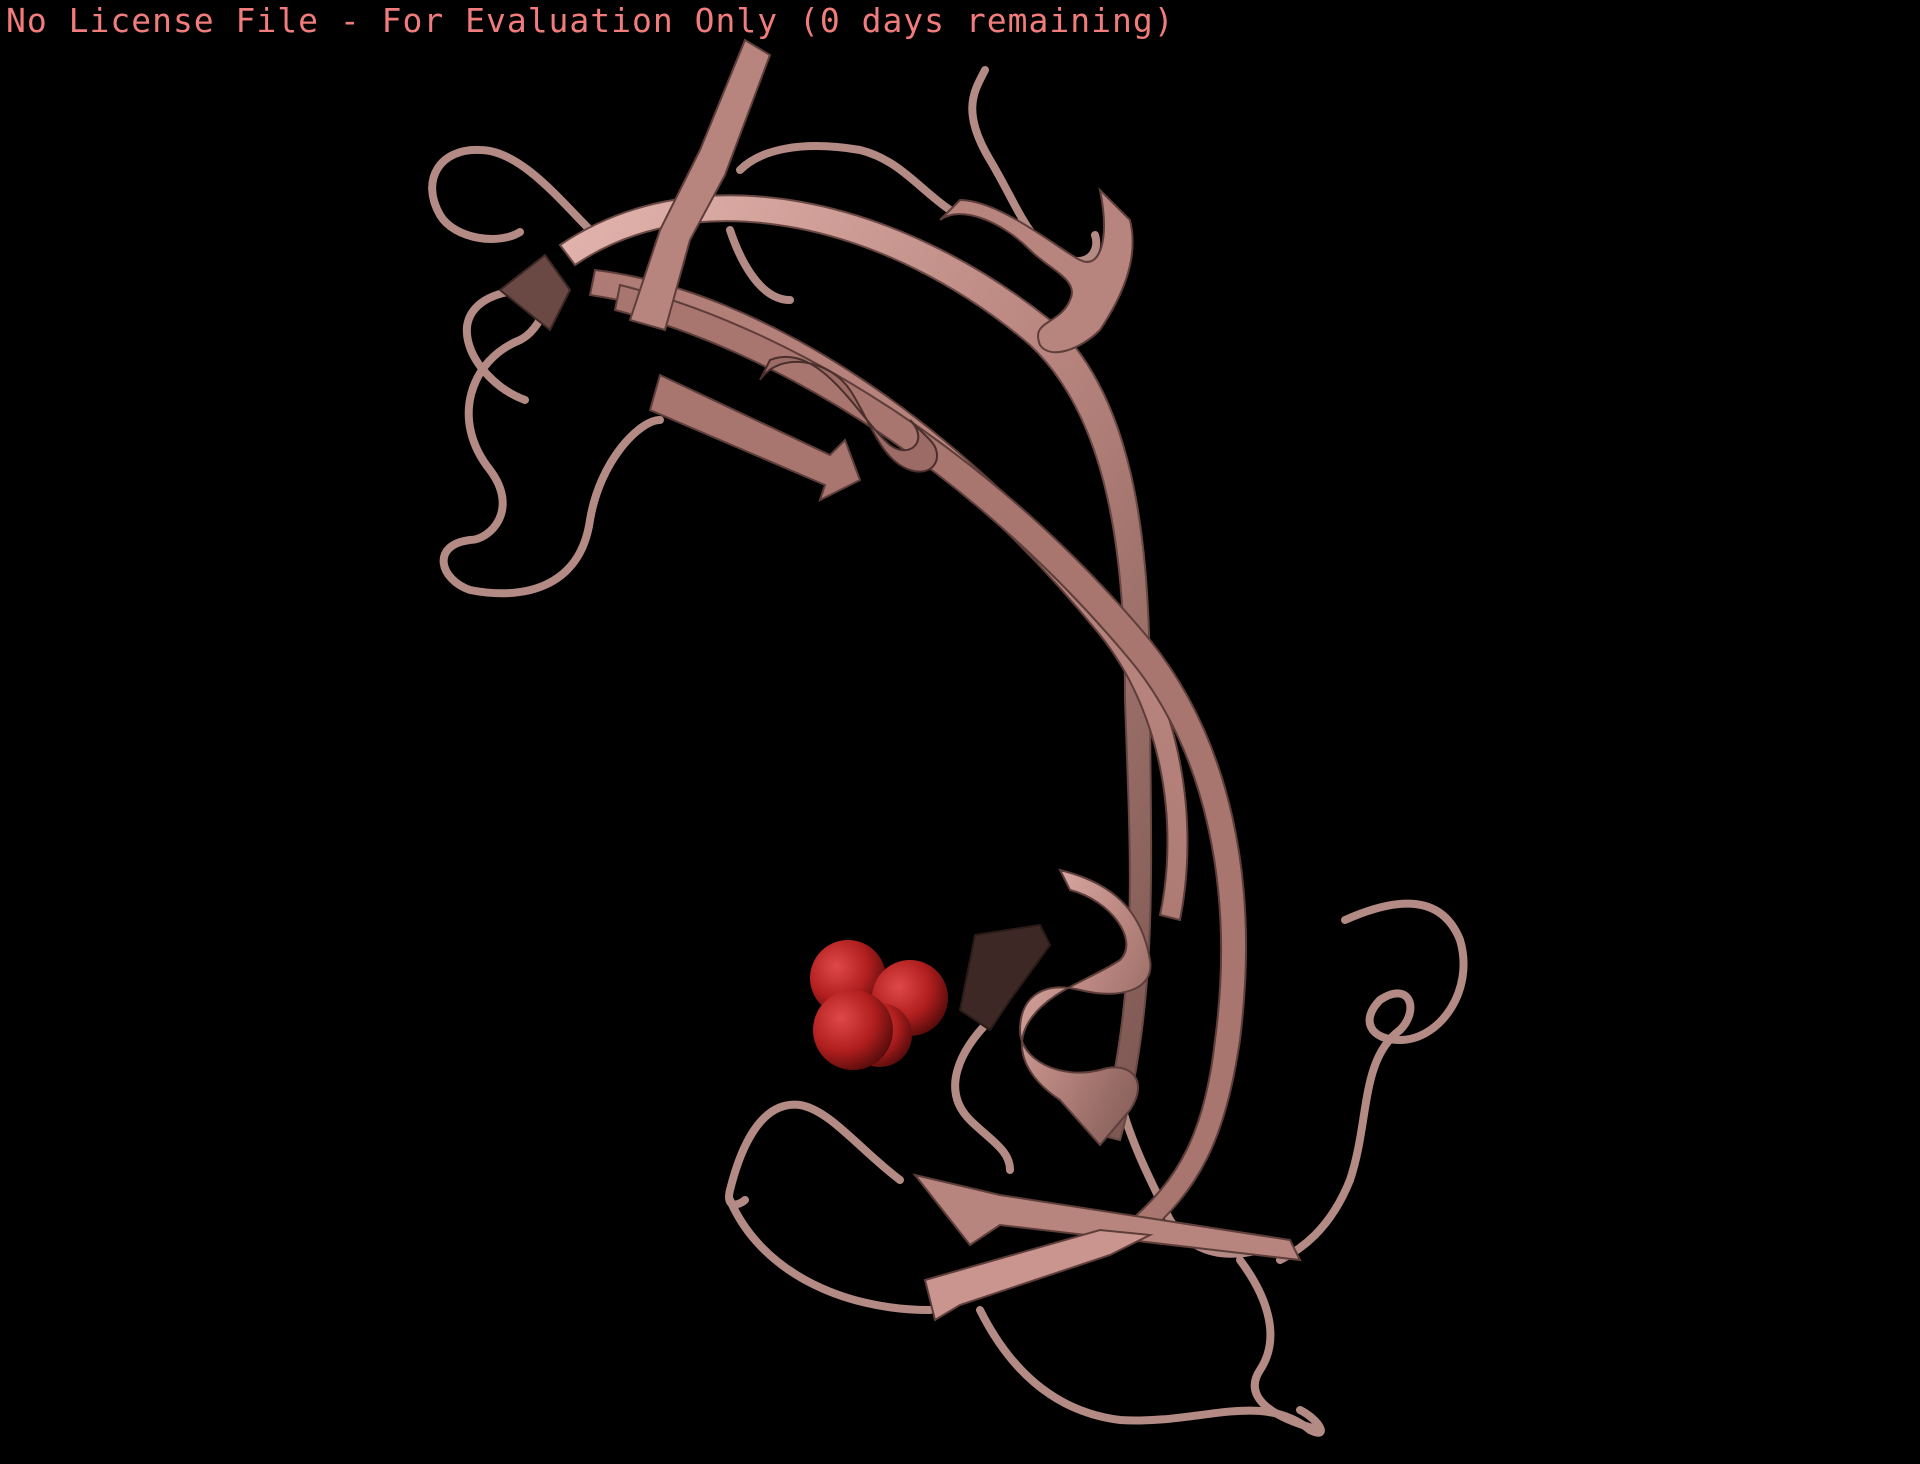  Describe the element at coordinates (849, 414) in the screenshot. I see `helix-left-inner` at that location.